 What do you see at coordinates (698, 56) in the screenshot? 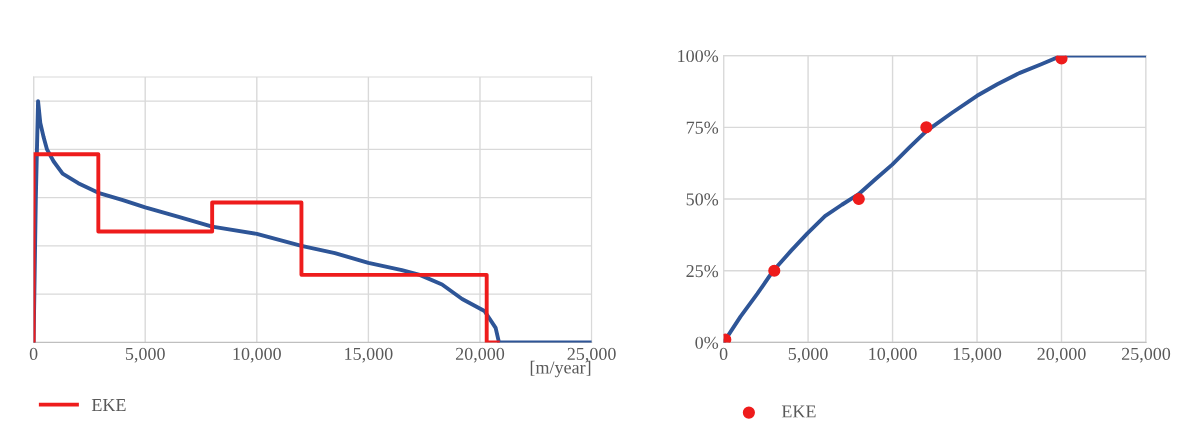
I see `y-tick-label: 100%` at bounding box center [698, 56].